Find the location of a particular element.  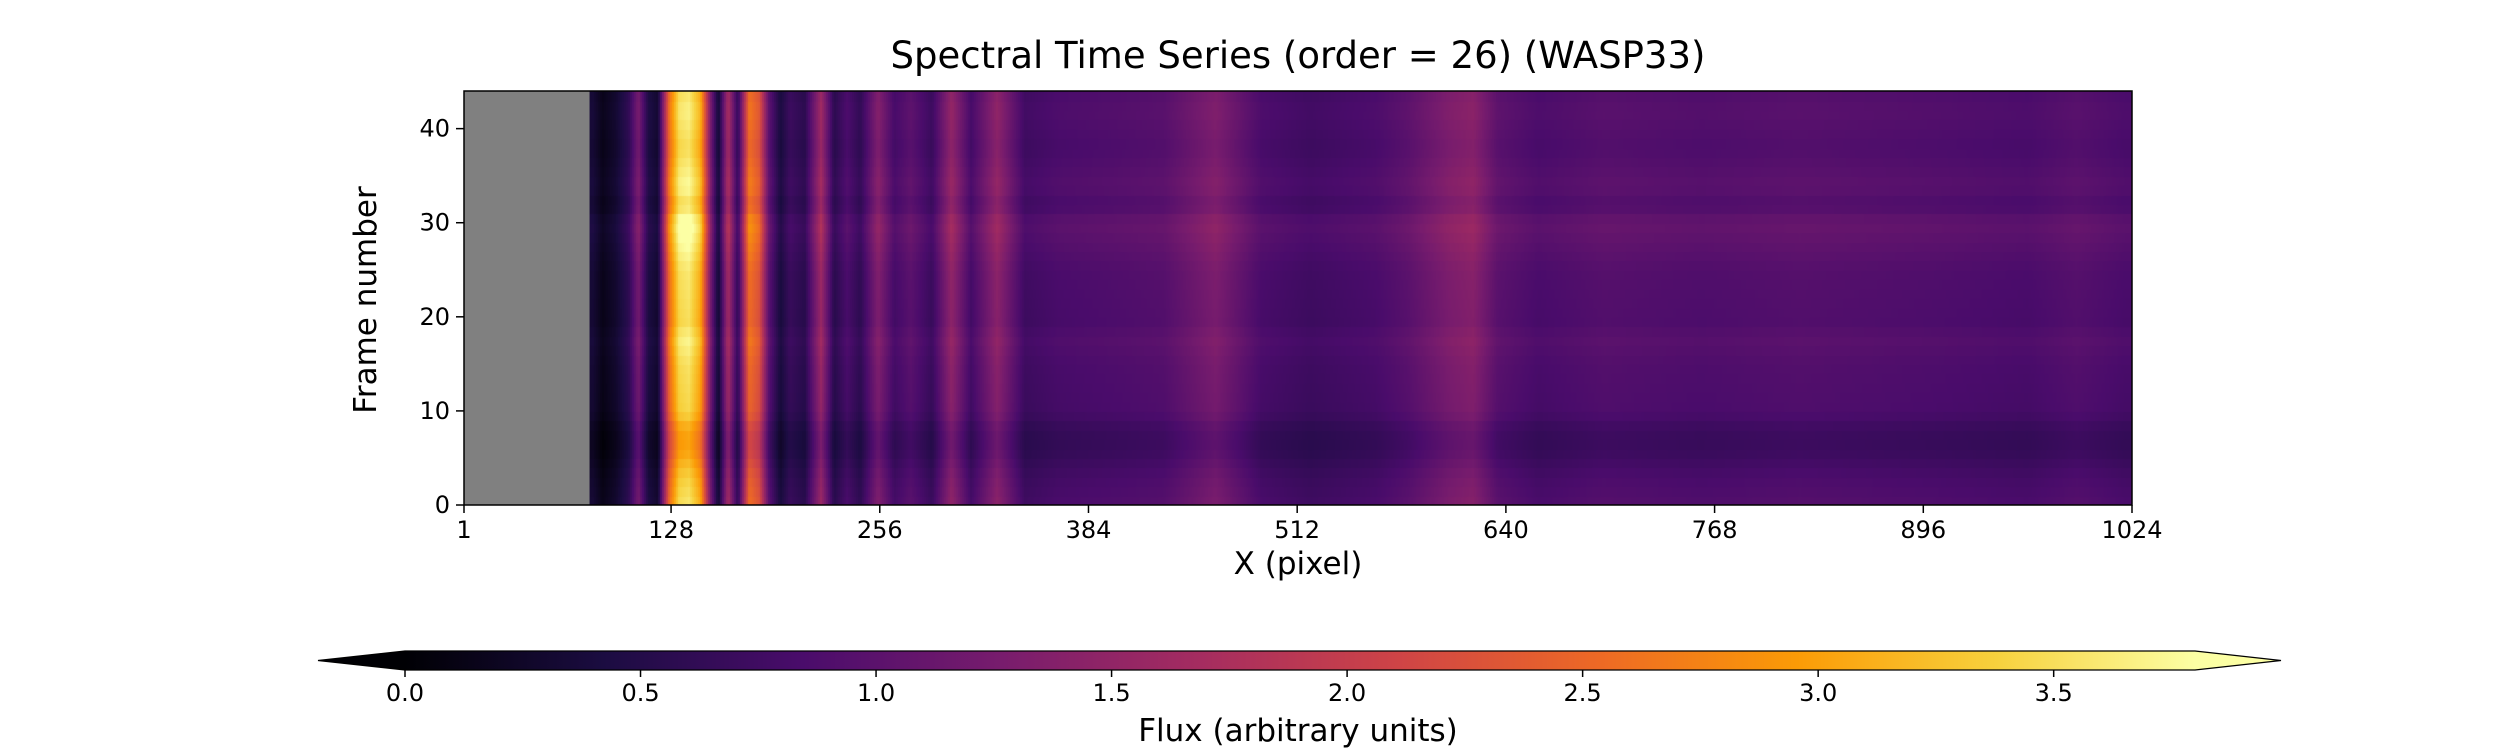

colorbar-tick-label: 2.5 is located at coordinates (1583, 693).